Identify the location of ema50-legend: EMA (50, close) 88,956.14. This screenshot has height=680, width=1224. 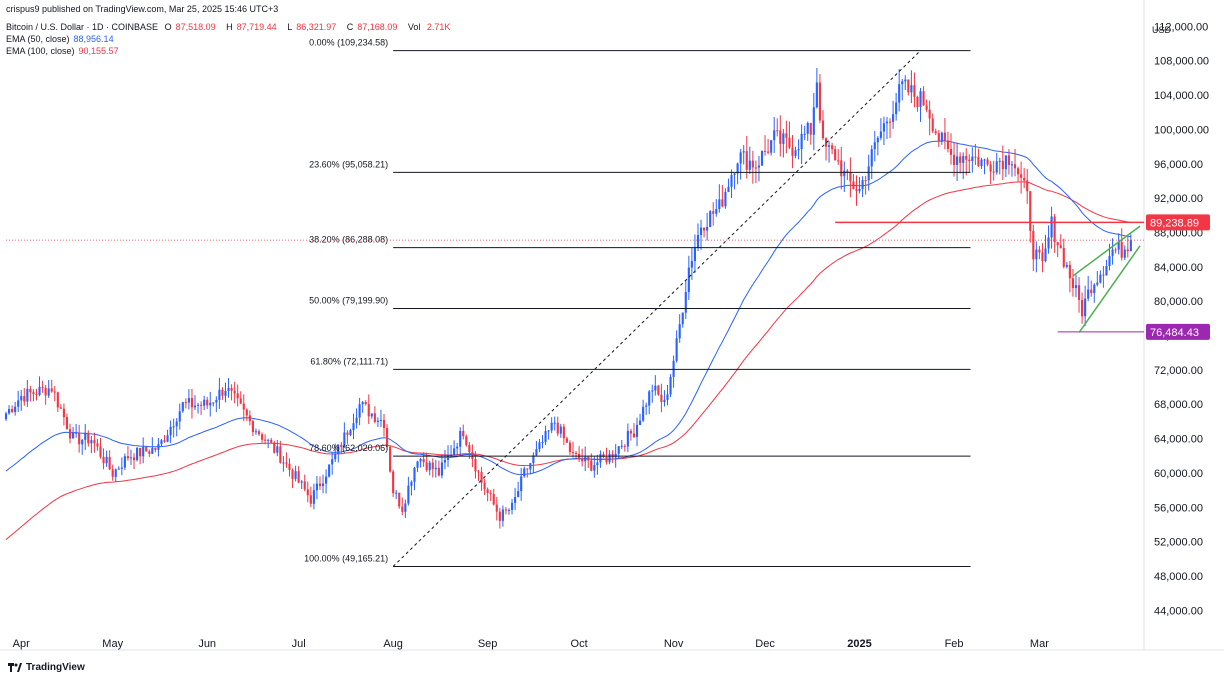
(60, 39).